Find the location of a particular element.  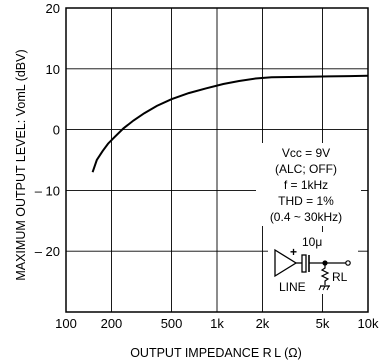

x-tick-label: 2k is located at coordinates (263, 323).